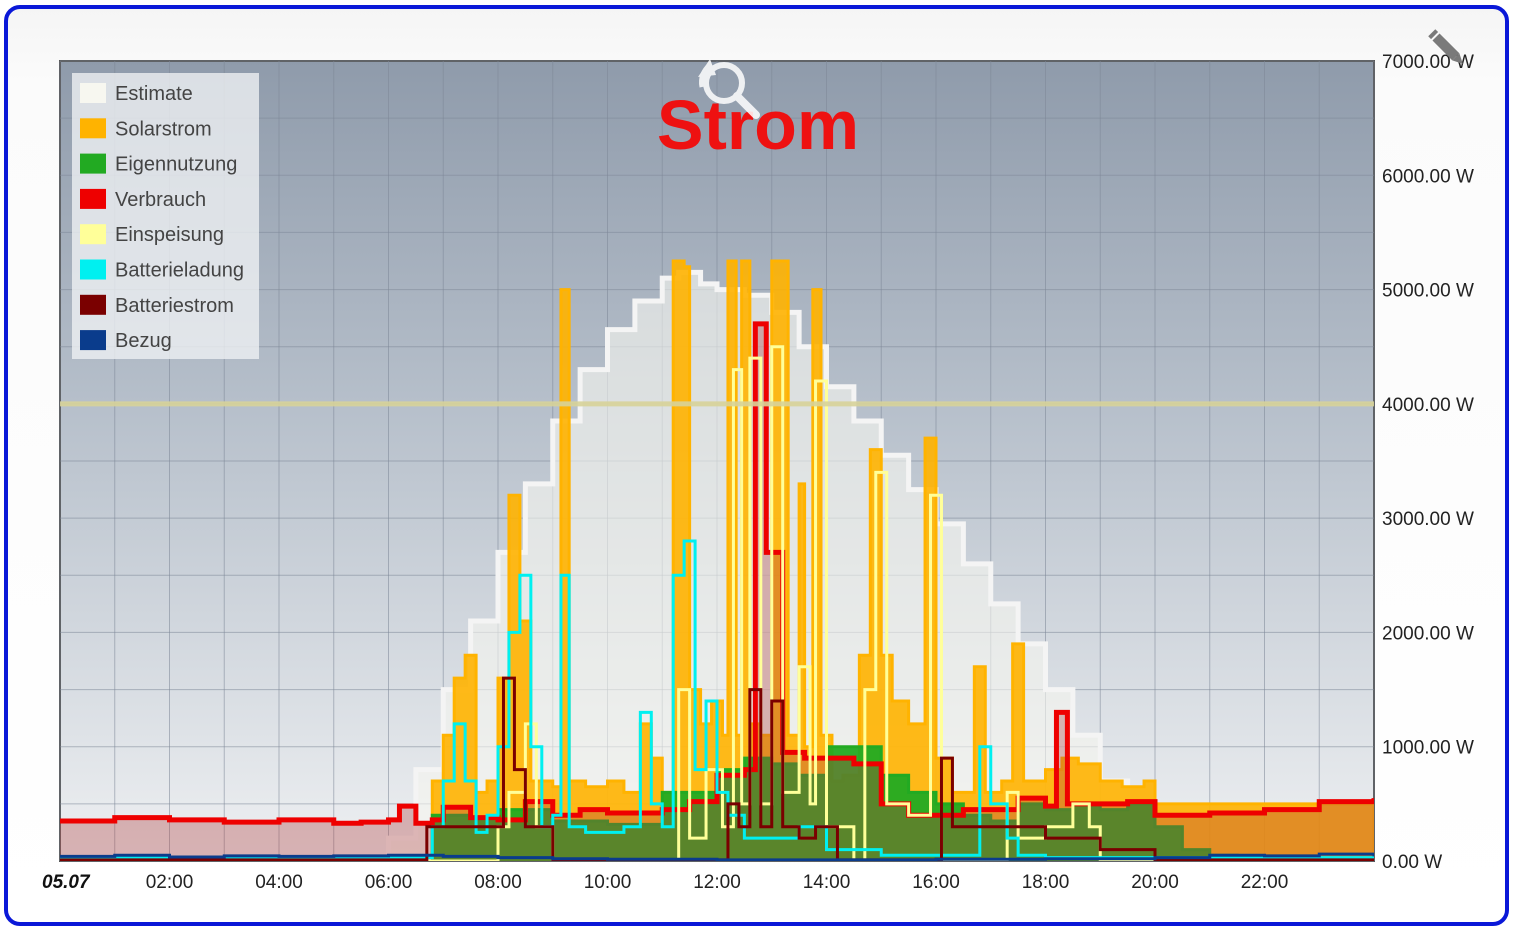 This screenshot has height=941, width=1523. I want to click on legend-item: Batterieladung, so click(162, 270).